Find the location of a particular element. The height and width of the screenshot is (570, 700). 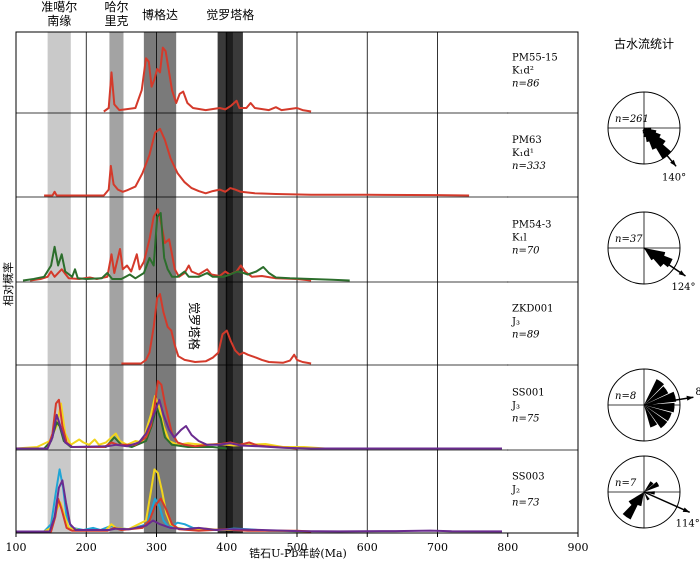

rose-3: n=7 114° is located at coordinates (653, 492).